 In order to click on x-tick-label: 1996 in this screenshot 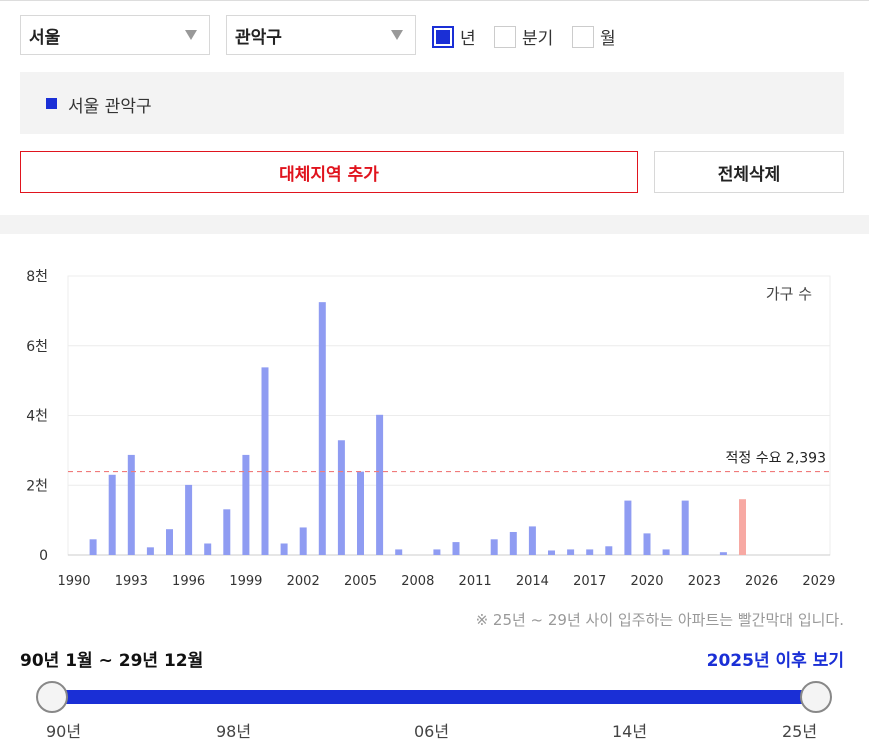, I will do `click(188, 581)`.